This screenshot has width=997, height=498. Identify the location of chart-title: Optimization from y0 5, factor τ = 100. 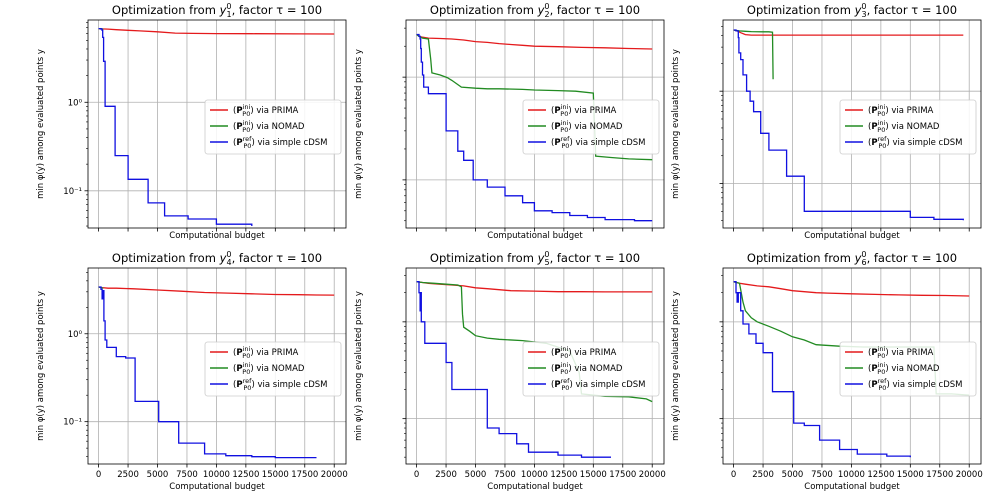
(535, 258).